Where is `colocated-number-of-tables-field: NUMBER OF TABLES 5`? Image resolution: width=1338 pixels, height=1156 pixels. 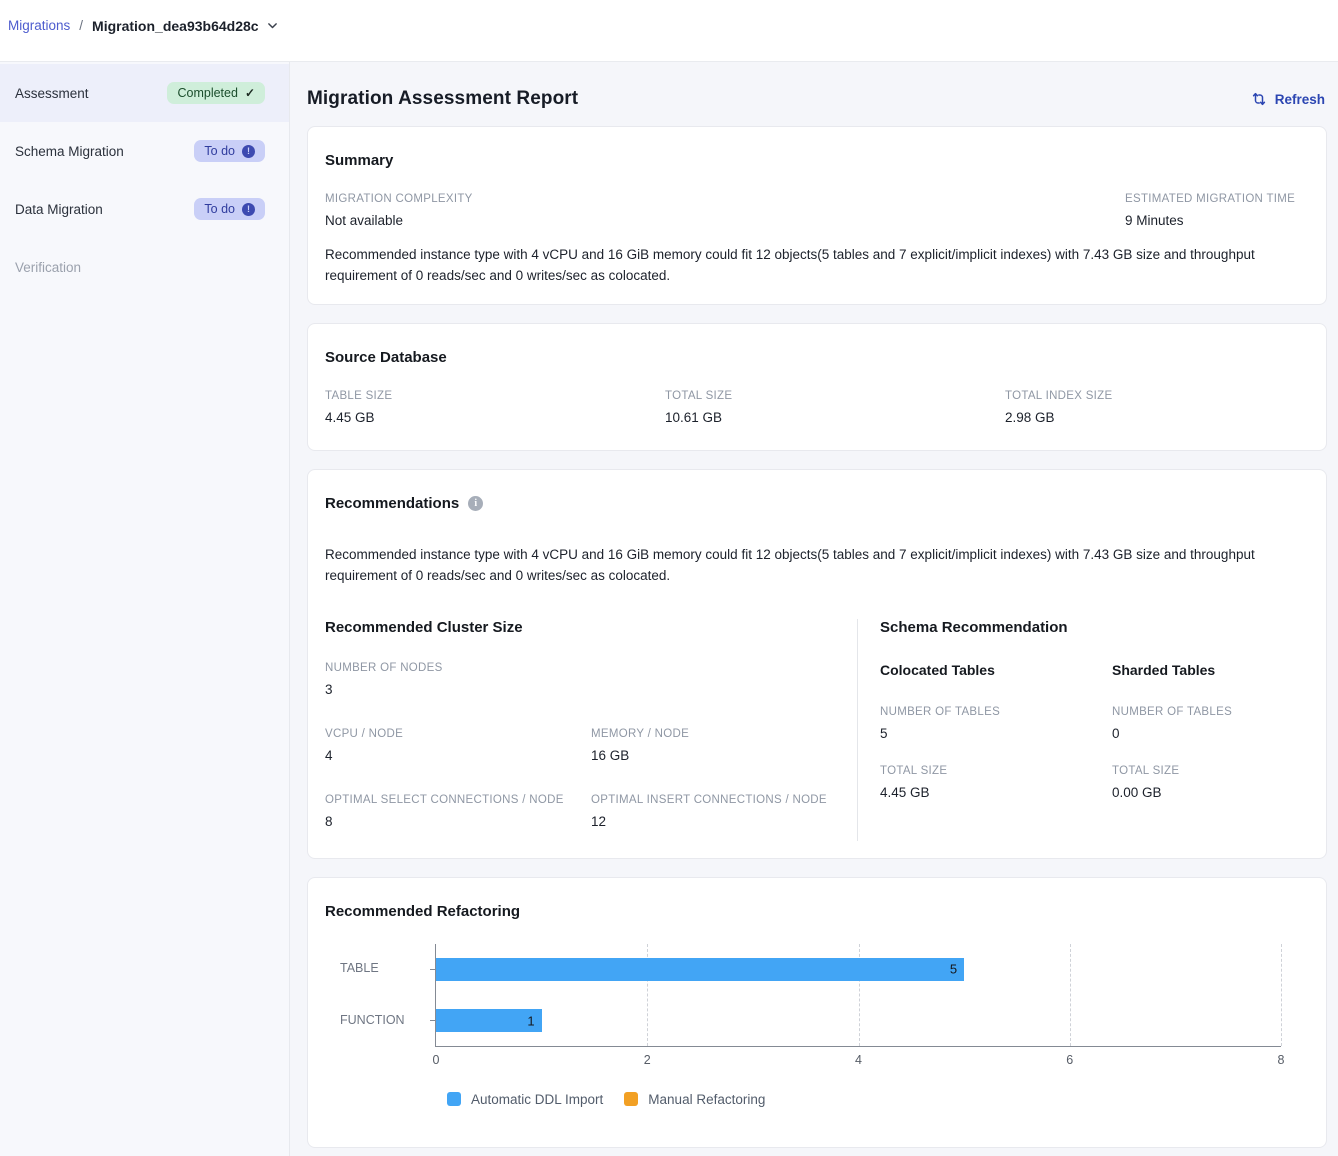
colocated-number-of-tables-field: NUMBER OF TABLES 5 is located at coordinates (996, 723).